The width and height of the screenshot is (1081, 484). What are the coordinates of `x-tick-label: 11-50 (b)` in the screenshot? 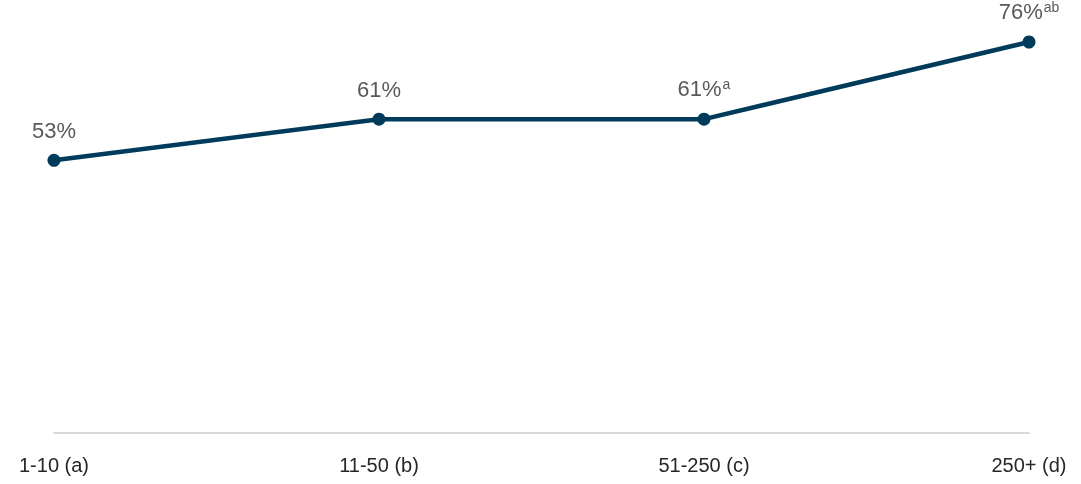 It's located at (379, 465).